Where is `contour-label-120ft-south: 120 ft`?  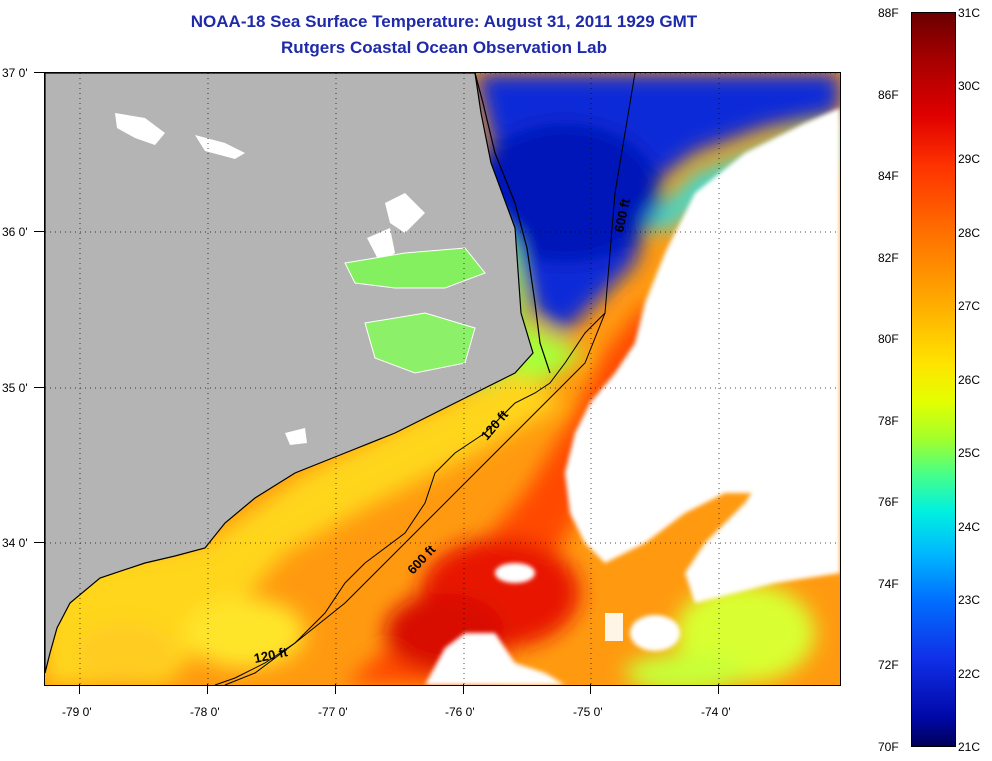
contour-label-120ft-south: 120 ft is located at coordinates (271, 655).